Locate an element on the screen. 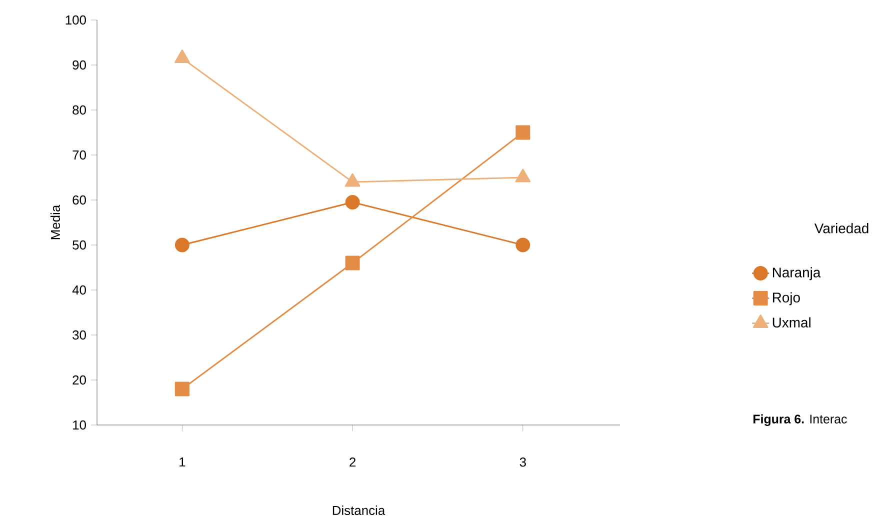 Image resolution: width=894 pixels, height=528 pixels. text: Figura 6. Interac is located at coordinates (800, 420).